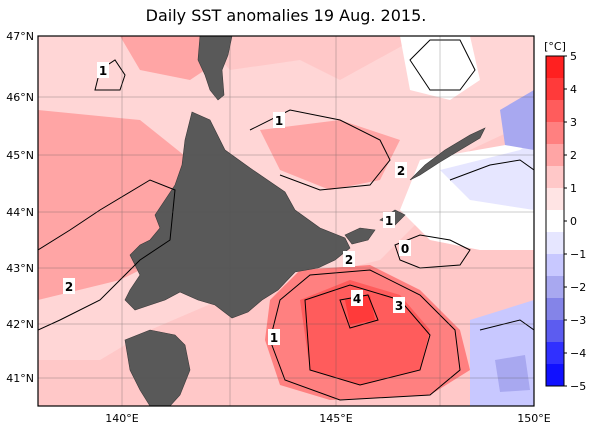 Image resolution: width=594 pixels, height=430 pixels. Describe the element at coordinates (107, 255) in the screenshot. I see `contour-2-west` at that location.